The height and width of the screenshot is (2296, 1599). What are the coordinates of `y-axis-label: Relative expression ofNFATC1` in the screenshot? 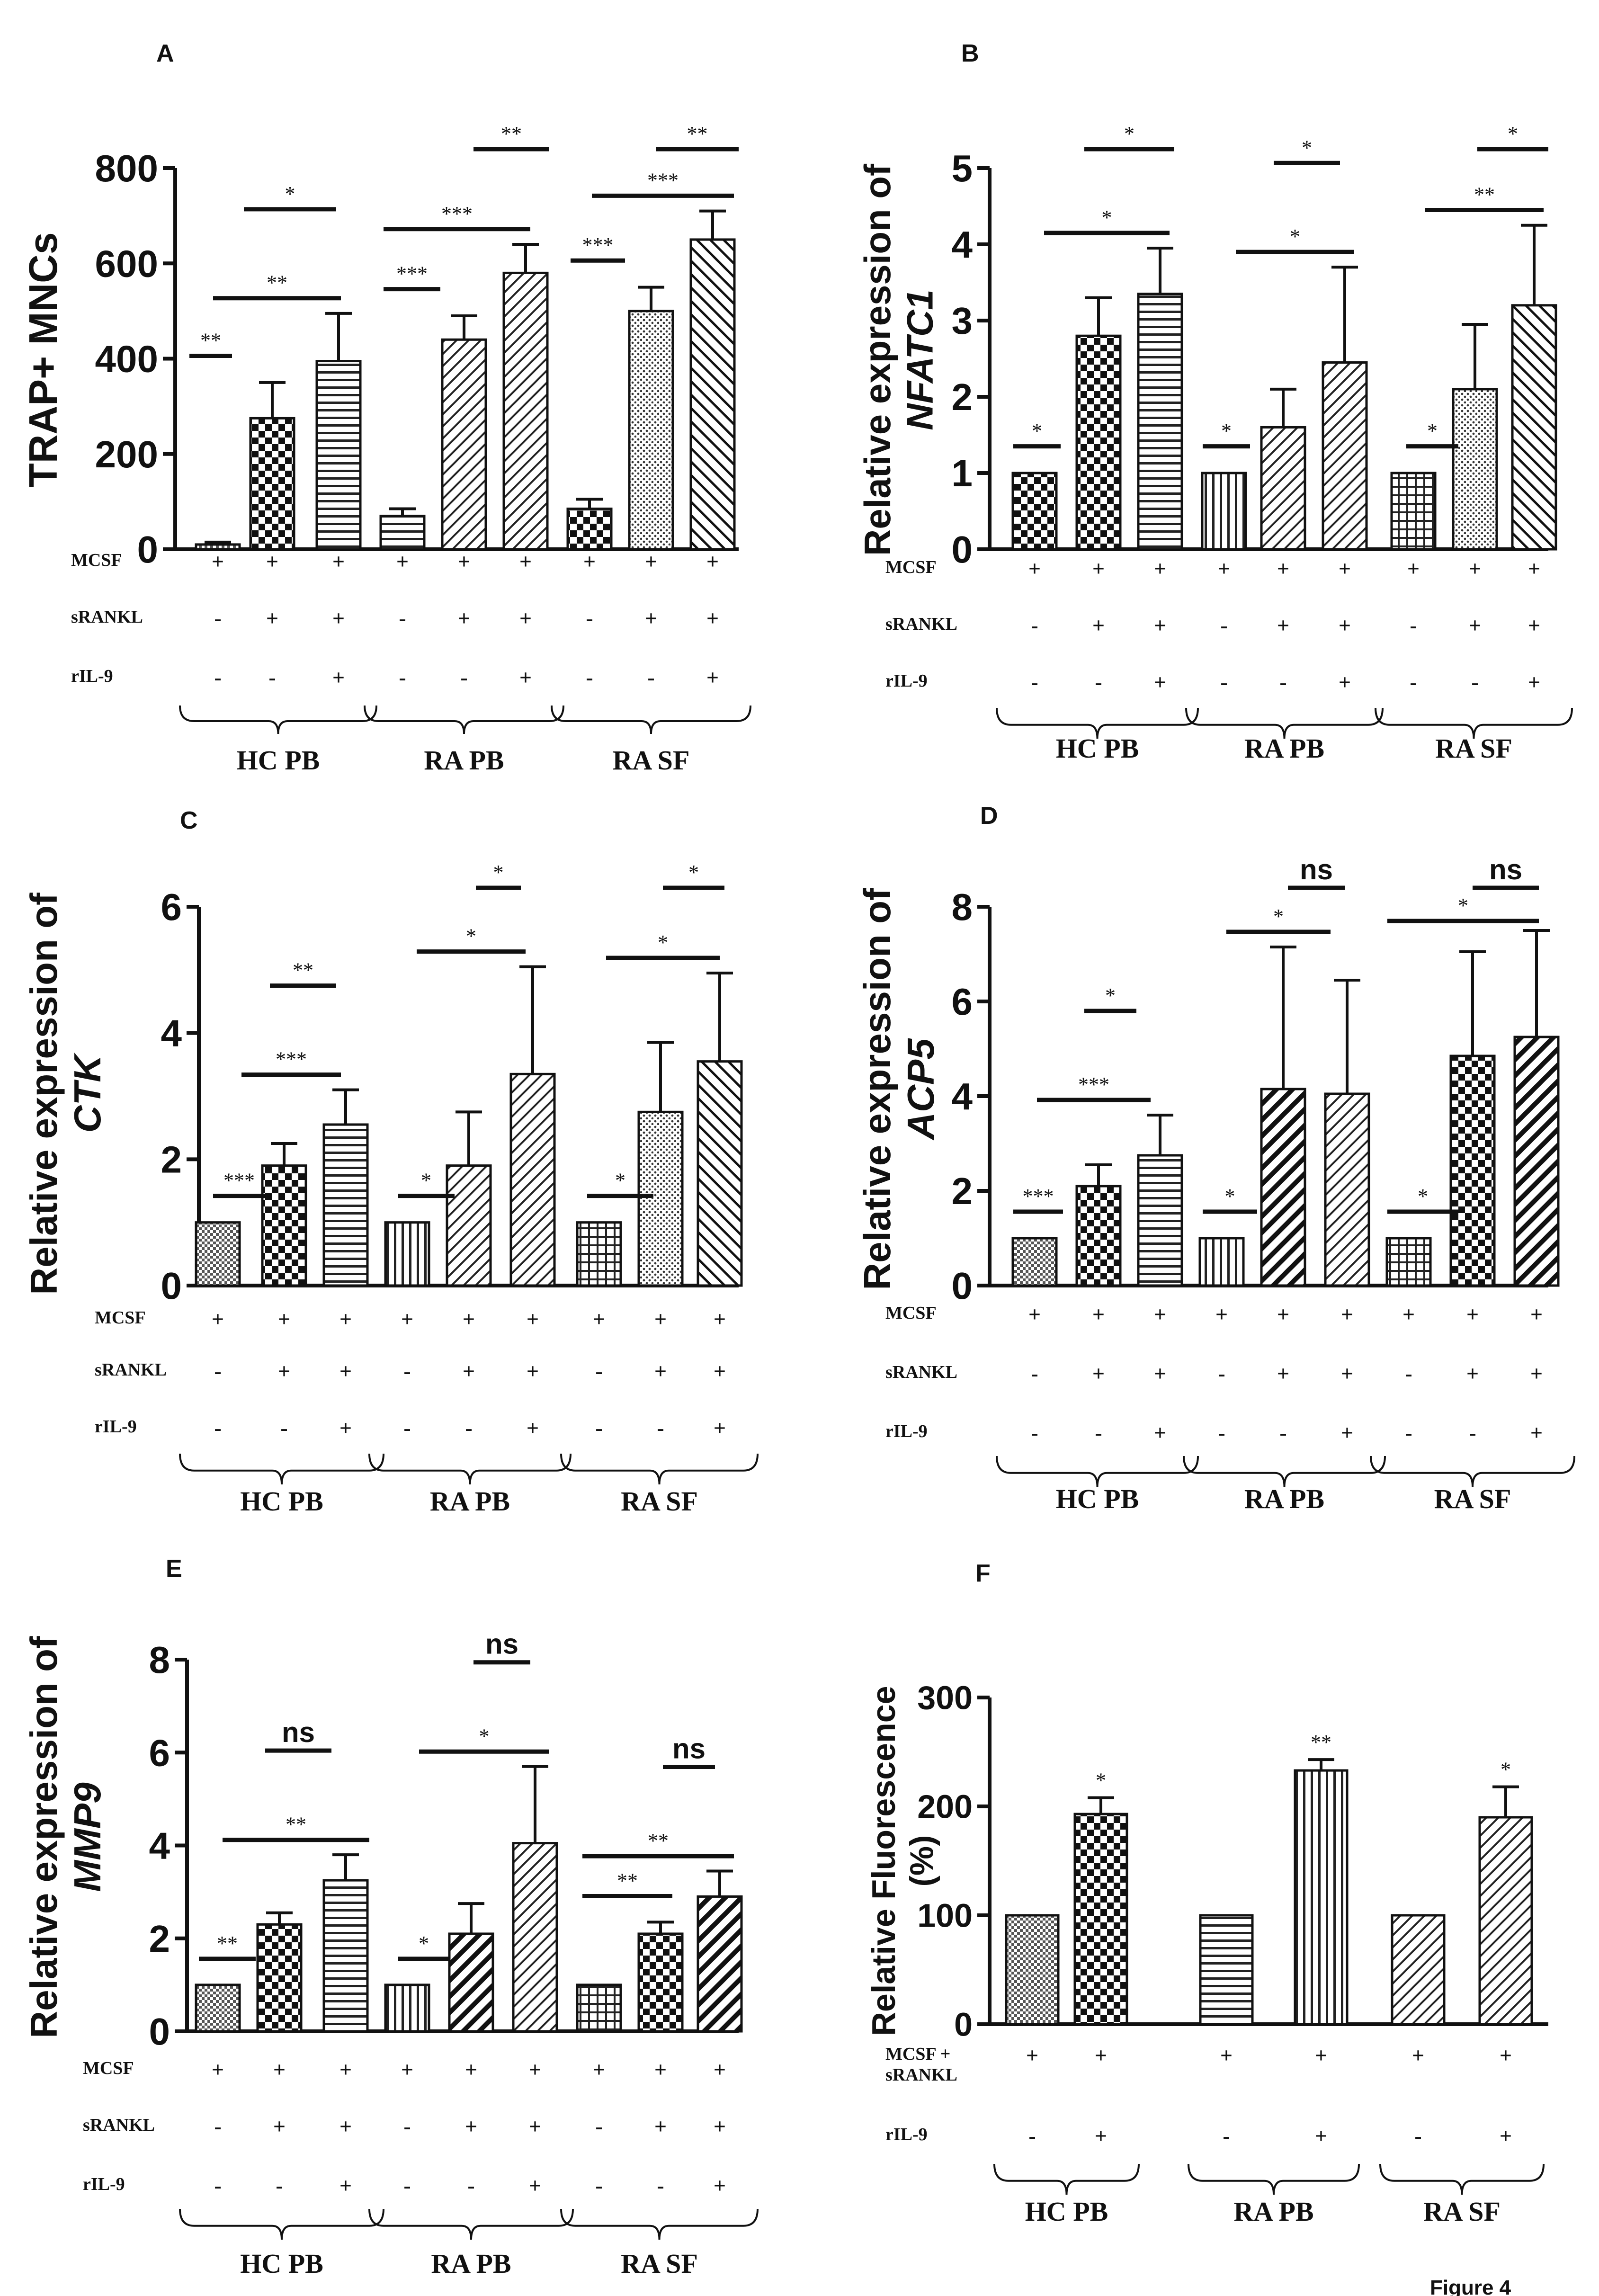 It's located at (899, 359).